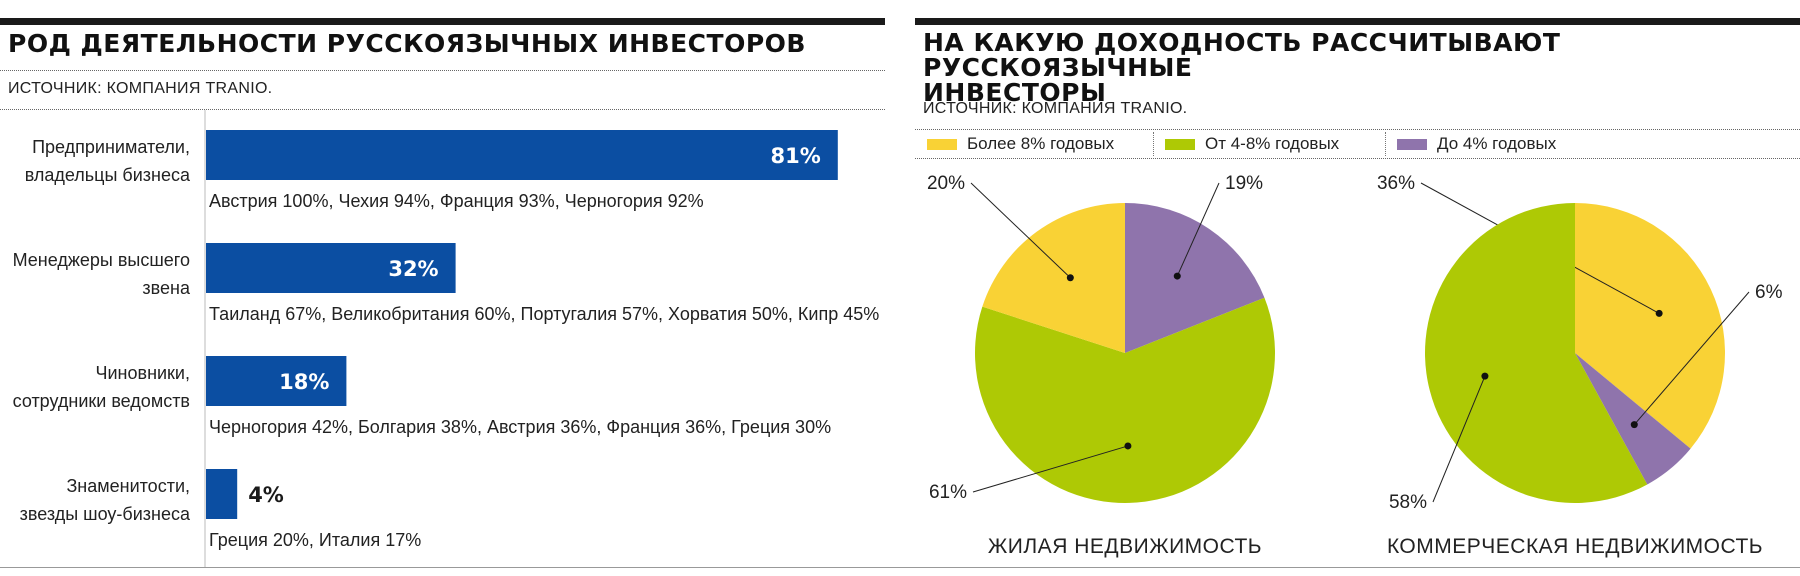 The image size is (1800, 576). Describe the element at coordinates (143, 373) in the screenshot. I see `category-label: Чиновники,` at that location.